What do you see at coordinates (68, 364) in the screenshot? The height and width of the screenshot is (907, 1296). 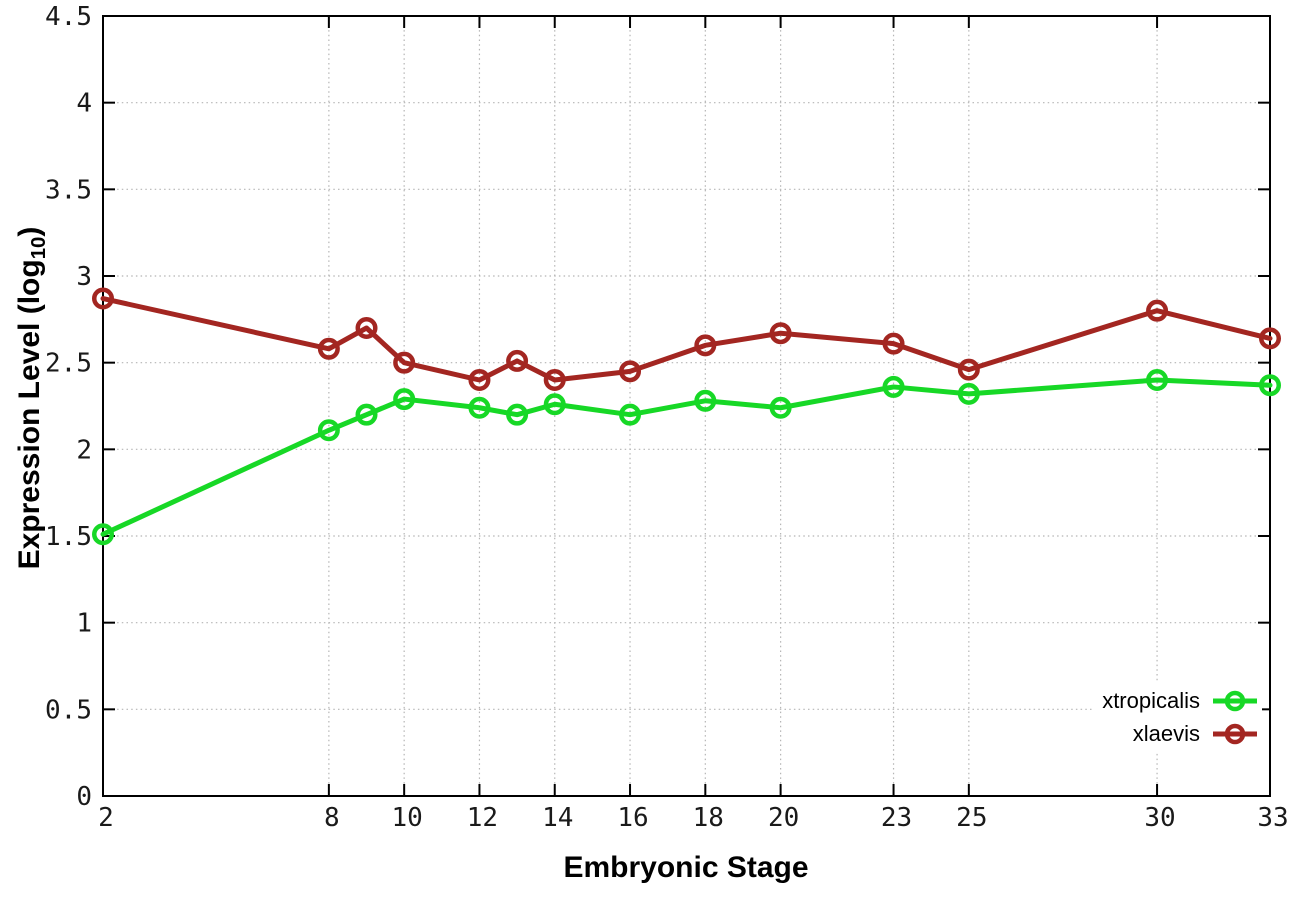 I see `y-tick-label: 2.5` at bounding box center [68, 364].